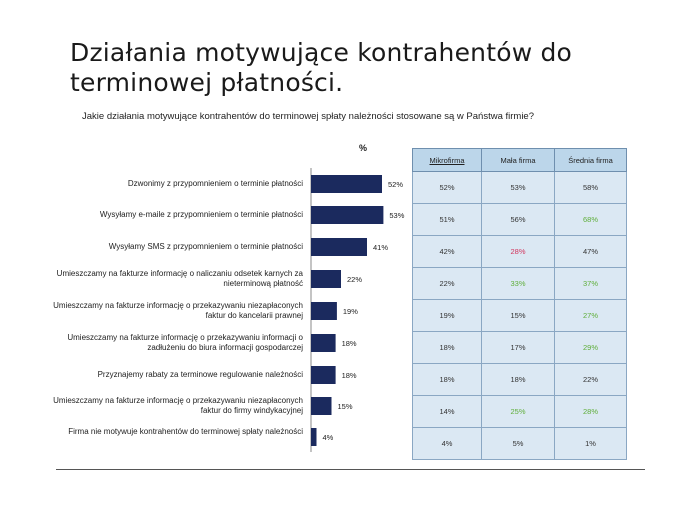 The image size is (700, 515). I want to click on table-cell: 15%, so click(518, 315).